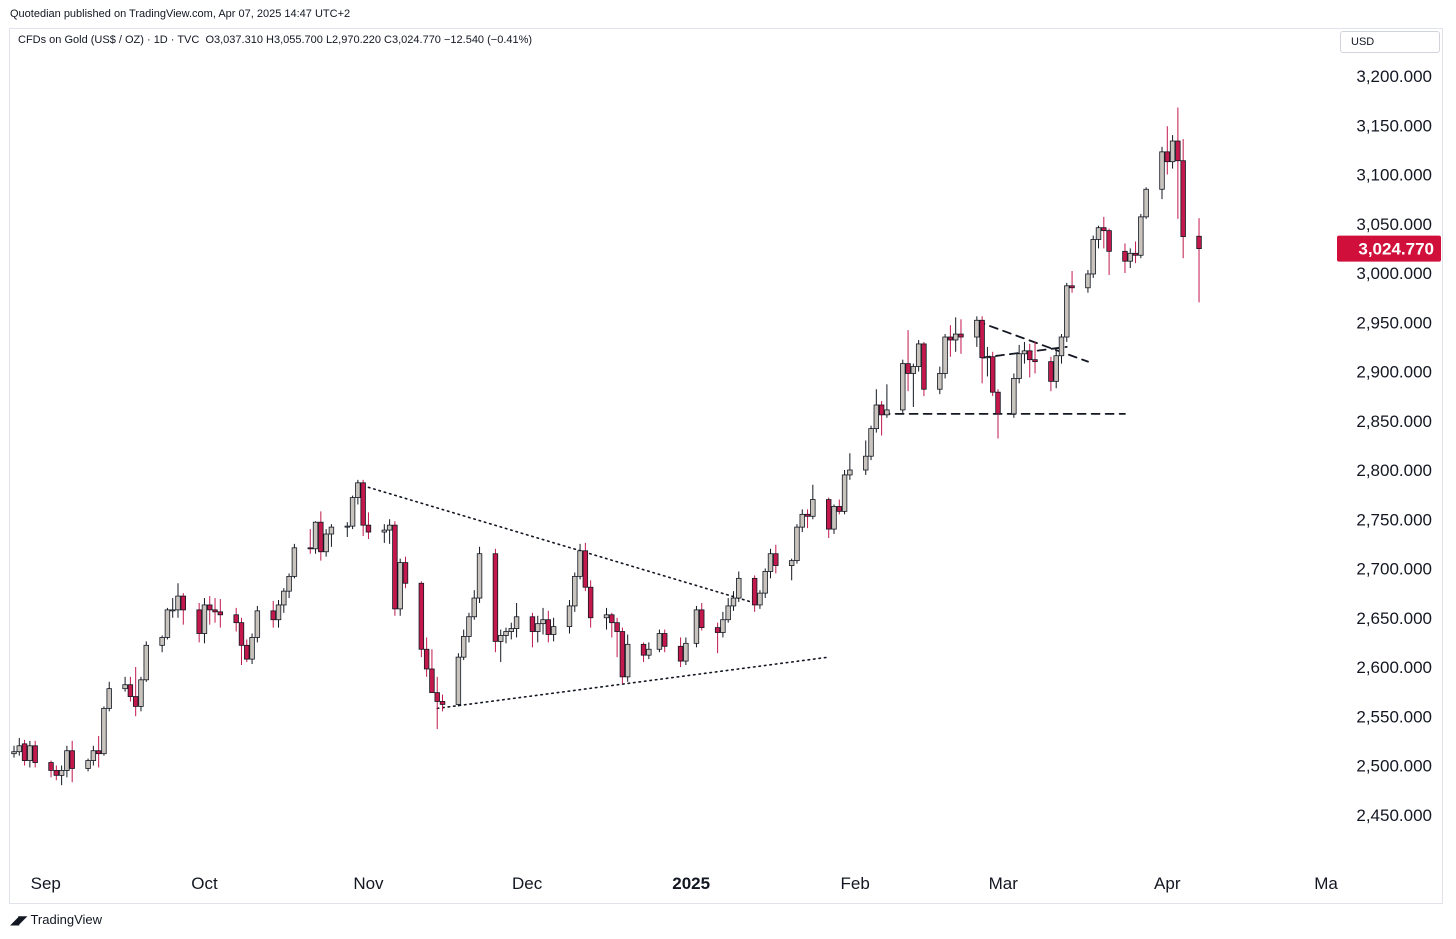 This screenshot has height=939, width=1456. I want to click on symbol-info: CFDs on Gold (US$ / OZ) · 1D · TVC, so click(109, 40).